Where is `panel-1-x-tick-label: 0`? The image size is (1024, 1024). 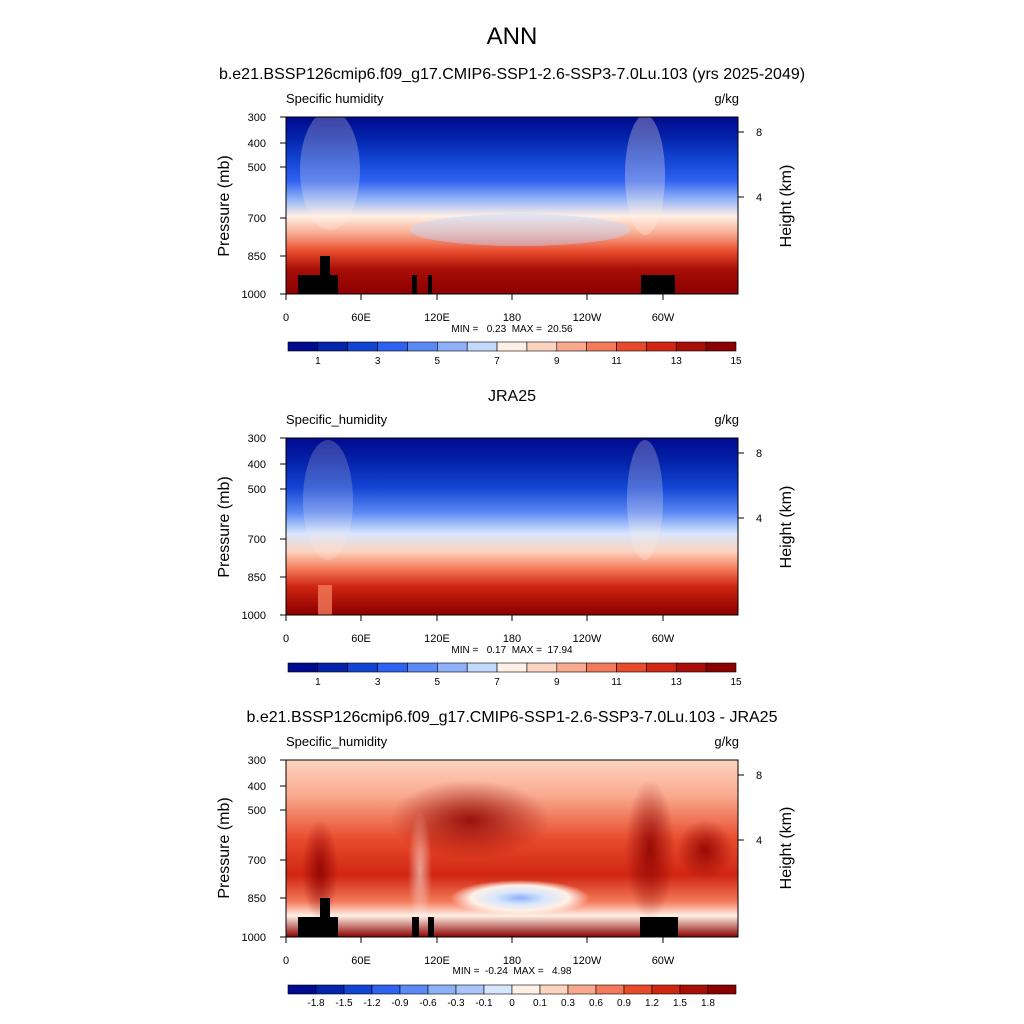 panel-1-x-tick-label: 0 is located at coordinates (286, 318).